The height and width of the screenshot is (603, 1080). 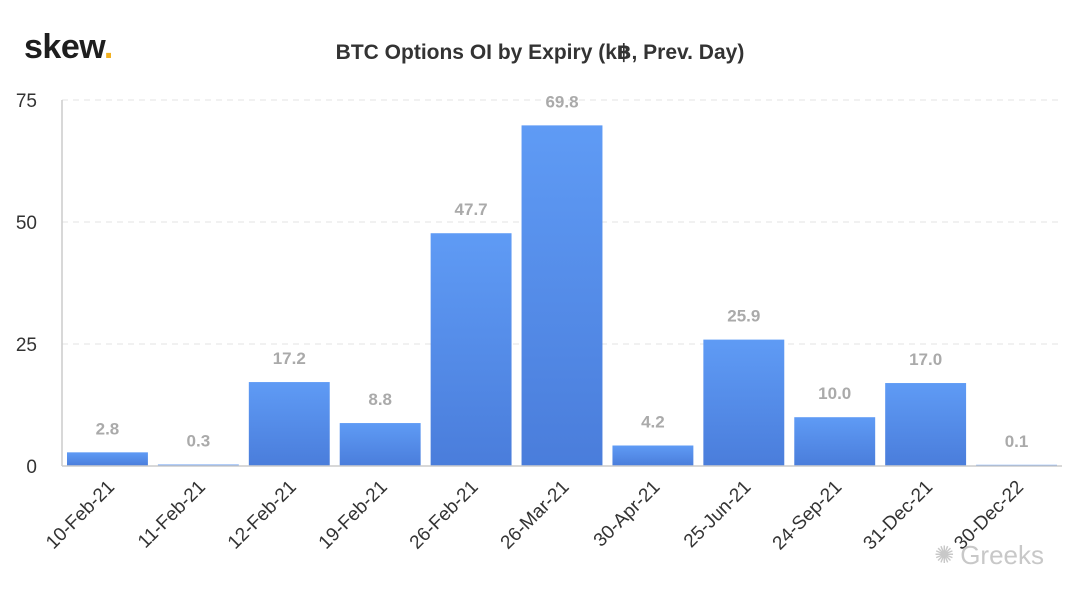 What do you see at coordinates (653, 422) in the screenshot?
I see `value-label: 4.2` at bounding box center [653, 422].